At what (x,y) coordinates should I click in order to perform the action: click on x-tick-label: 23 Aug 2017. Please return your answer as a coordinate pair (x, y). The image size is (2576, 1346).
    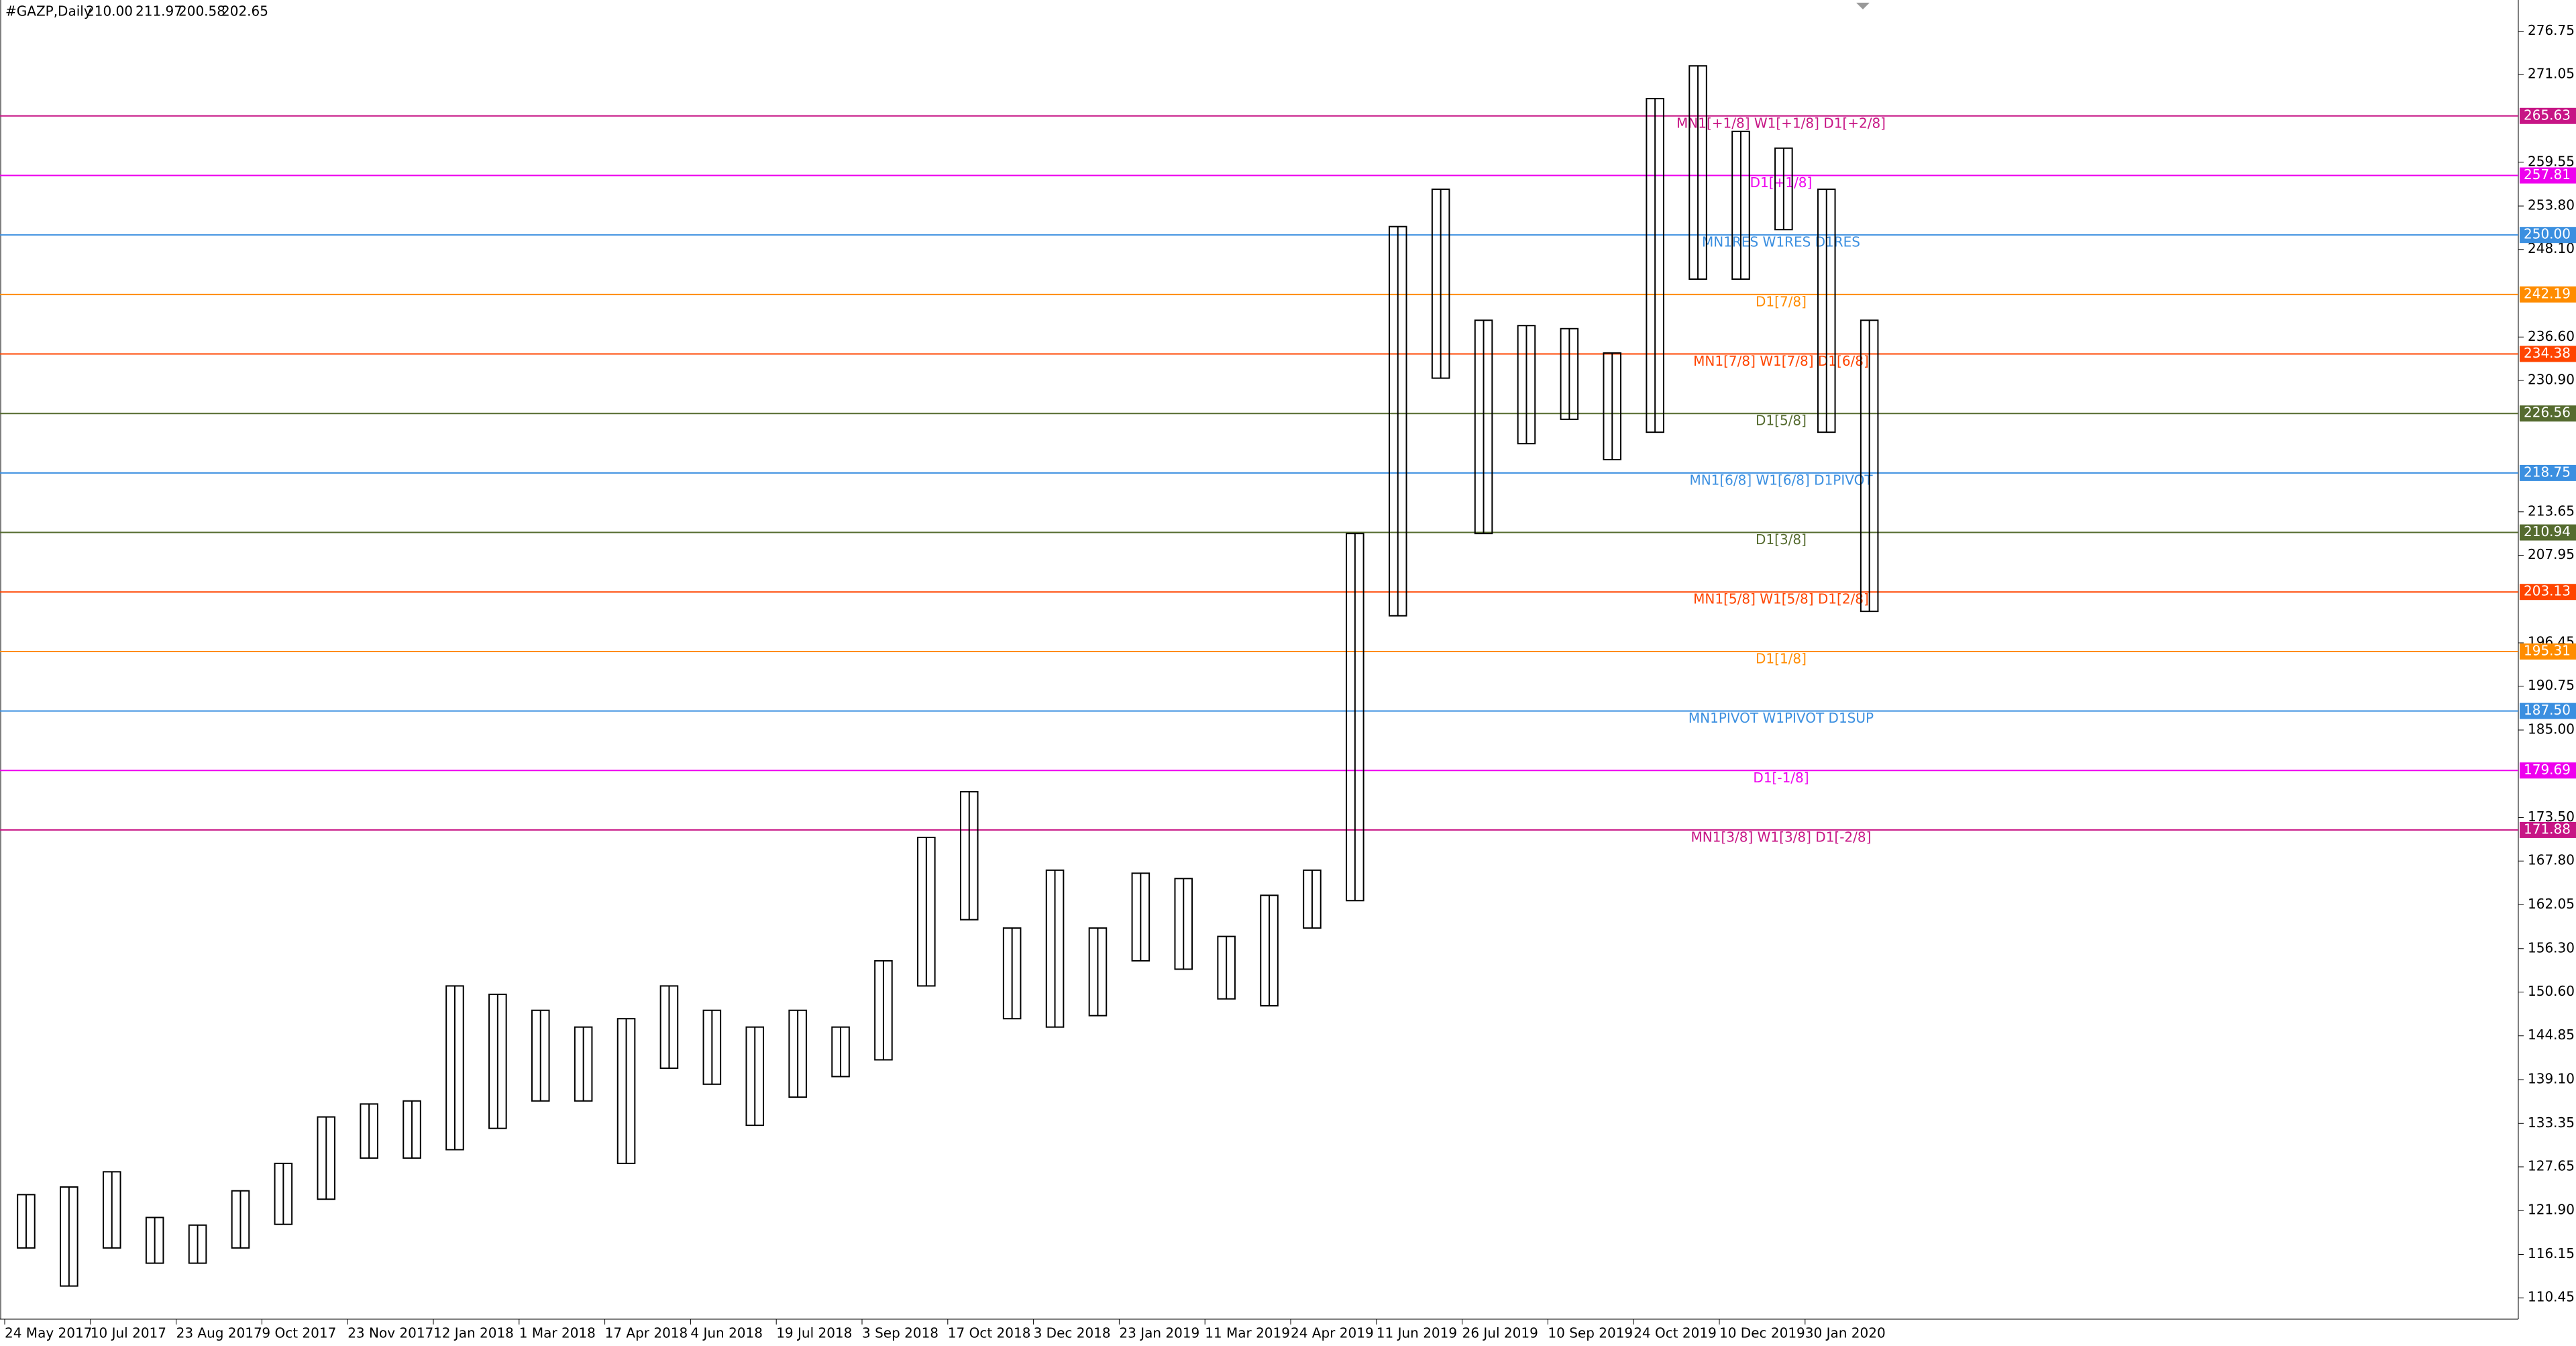
    Looking at the image, I should click on (219, 1333).